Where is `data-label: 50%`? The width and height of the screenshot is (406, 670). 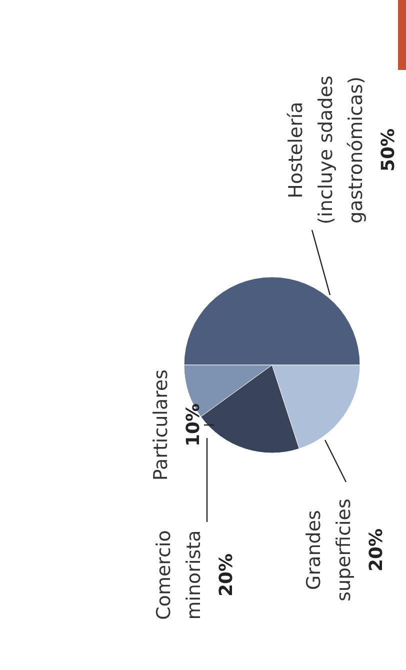
data-label: 50% is located at coordinates (388, 150).